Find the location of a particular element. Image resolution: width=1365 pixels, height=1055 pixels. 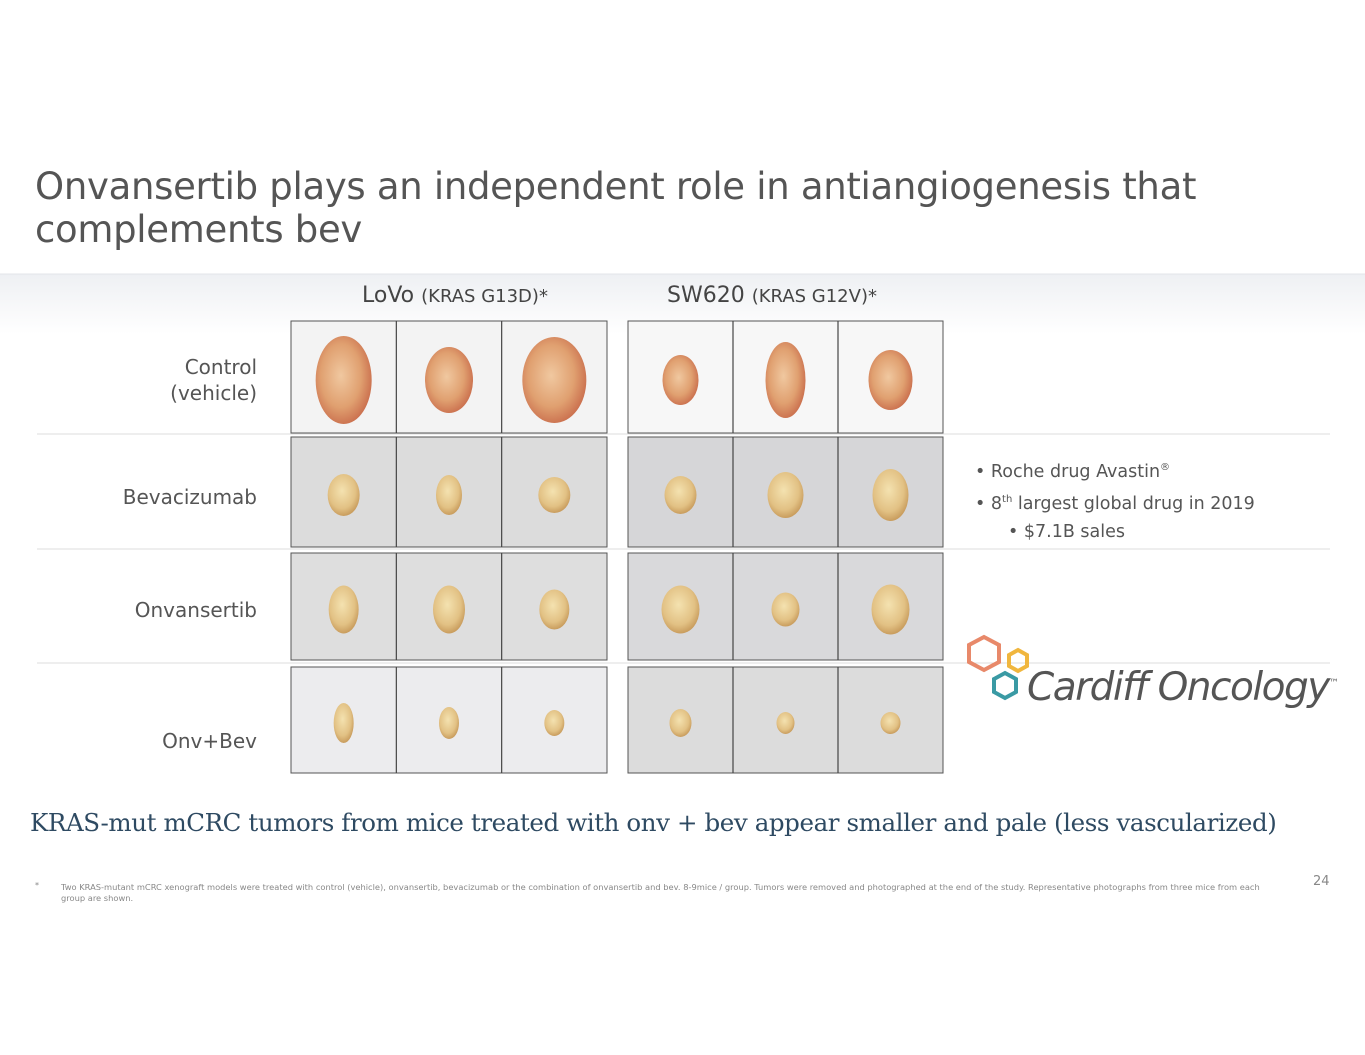

superscript: ® is located at coordinates (1165, 467).